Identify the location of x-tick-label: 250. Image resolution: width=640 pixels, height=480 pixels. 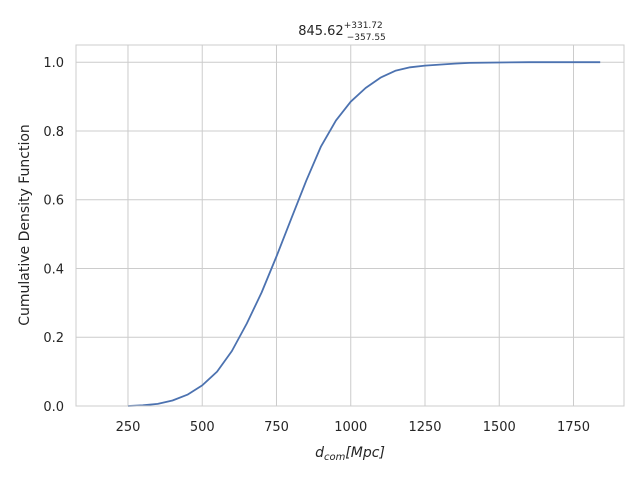
(128, 427).